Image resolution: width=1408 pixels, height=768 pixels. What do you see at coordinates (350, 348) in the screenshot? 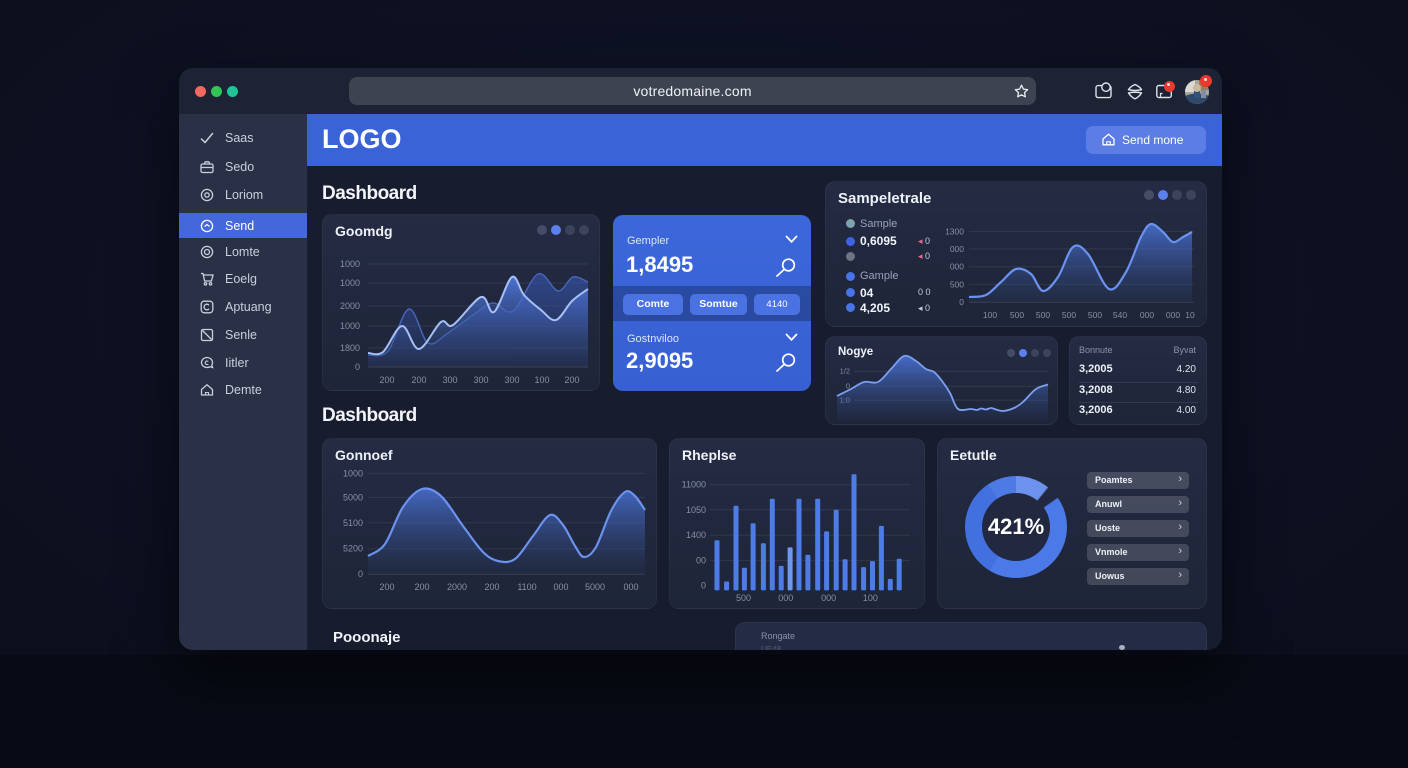
I see `svg-text: 1800` at bounding box center [350, 348].